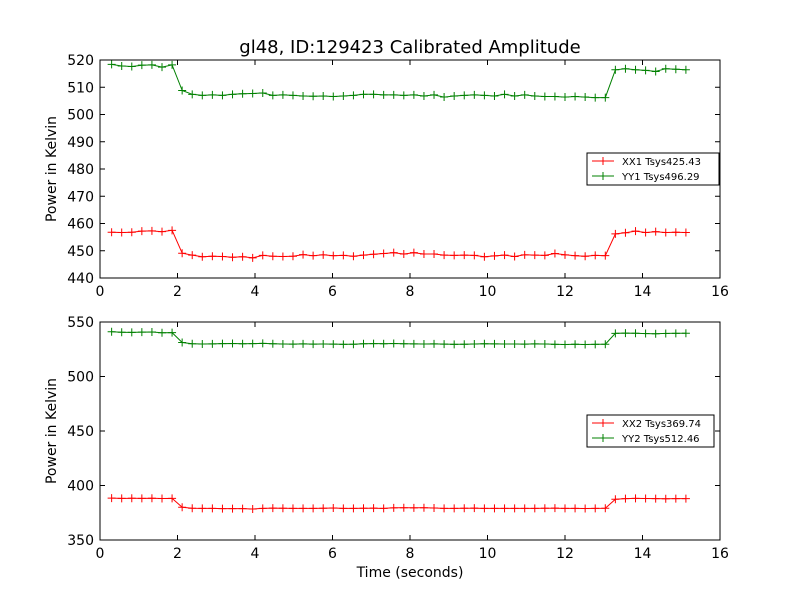  What do you see at coordinates (409, 47) in the screenshot?
I see `chart-title: gl48, ID:129423 Calibrated Amplitude` at bounding box center [409, 47].